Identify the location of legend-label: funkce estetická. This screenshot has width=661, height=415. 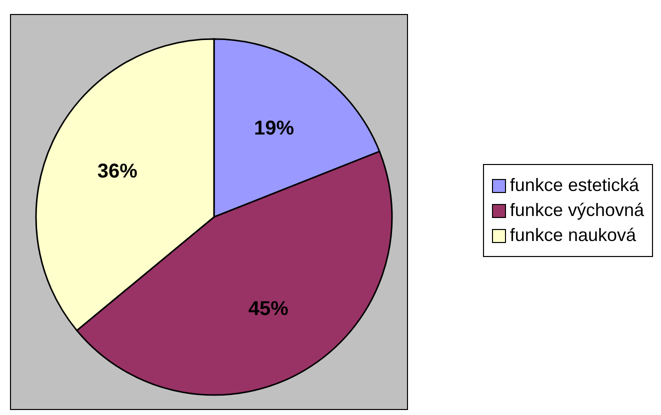
(574, 185).